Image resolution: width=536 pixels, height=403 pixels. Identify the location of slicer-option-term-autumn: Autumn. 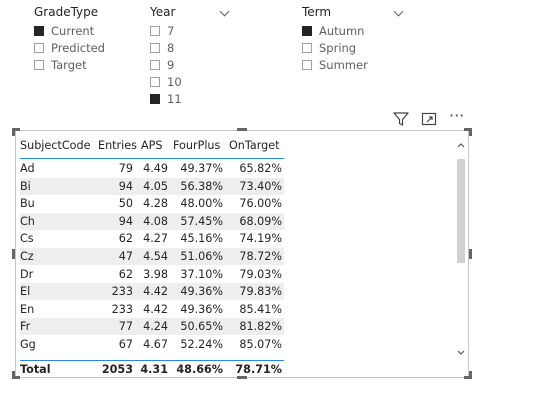
(333, 30).